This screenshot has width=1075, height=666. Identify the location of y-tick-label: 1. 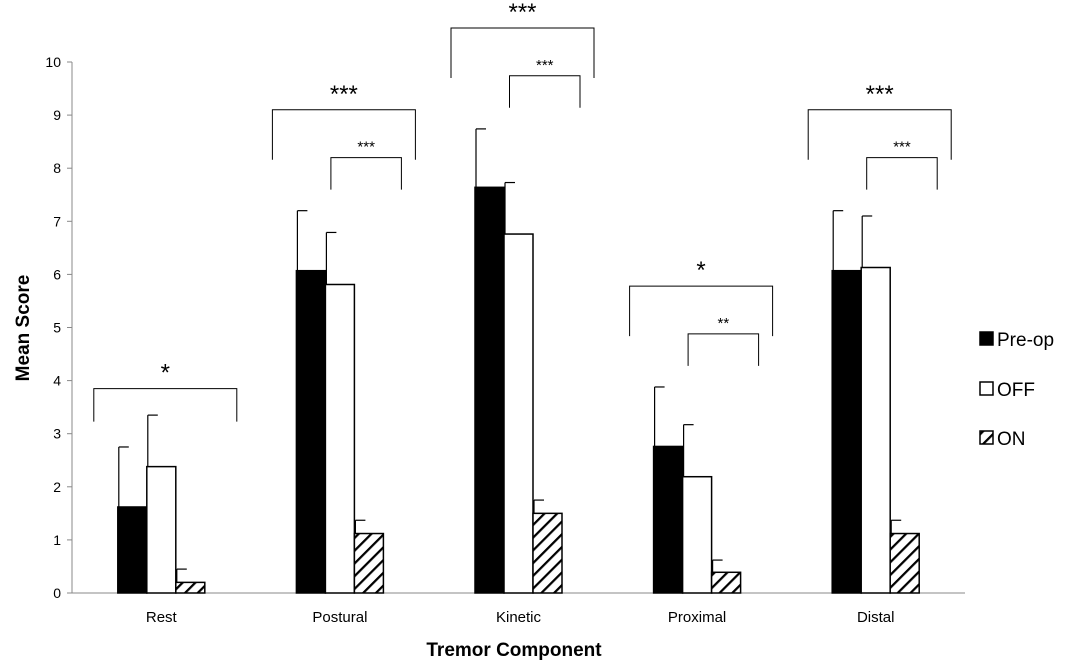
(57, 540).